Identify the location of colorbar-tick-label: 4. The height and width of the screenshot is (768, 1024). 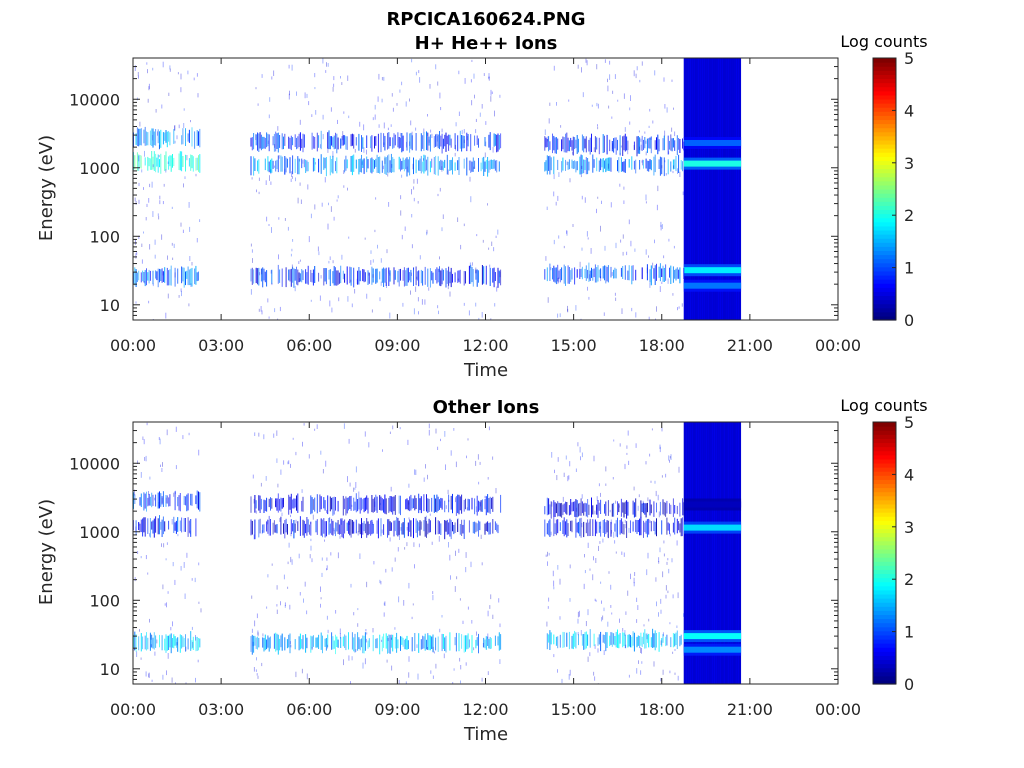
(909, 474).